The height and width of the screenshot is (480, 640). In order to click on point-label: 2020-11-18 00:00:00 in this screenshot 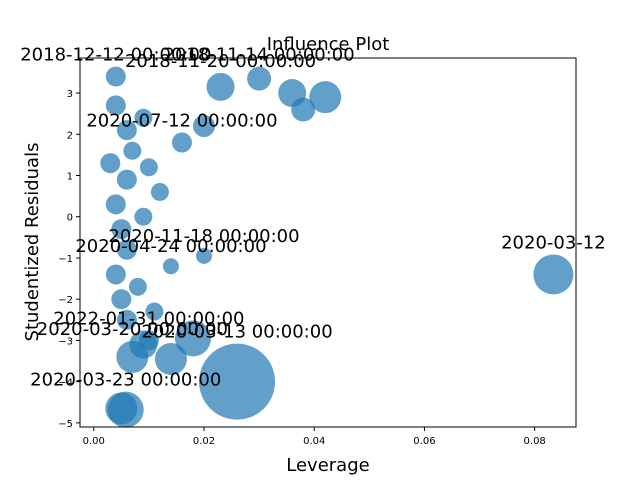, I will do `click(203, 236)`.